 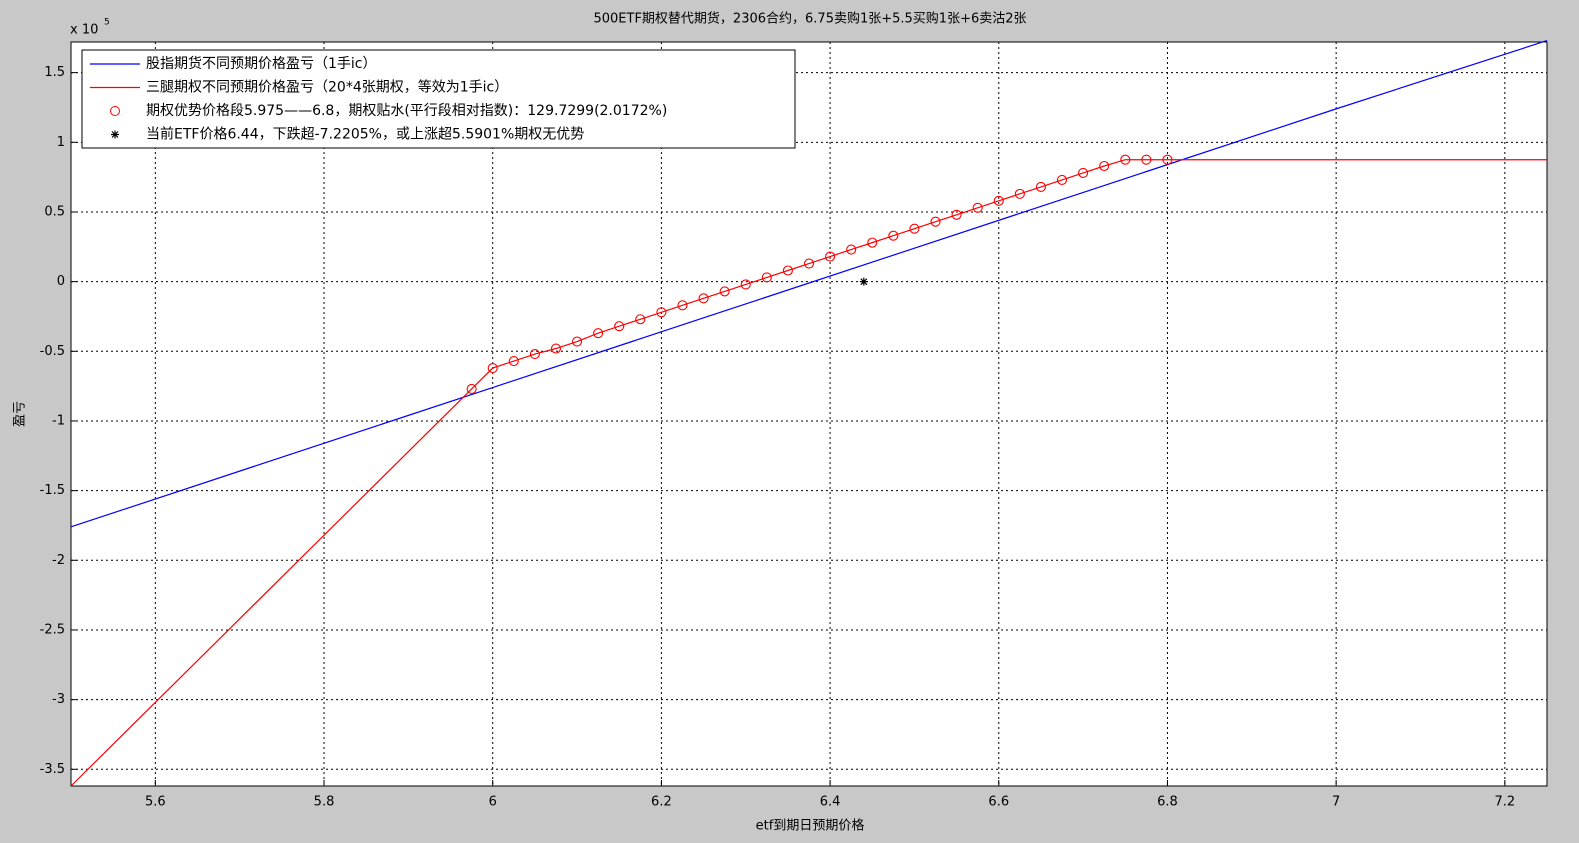 What do you see at coordinates (54, 72) in the screenshot?
I see `y-tick-label: 1.5` at bounding box center [54, 72].